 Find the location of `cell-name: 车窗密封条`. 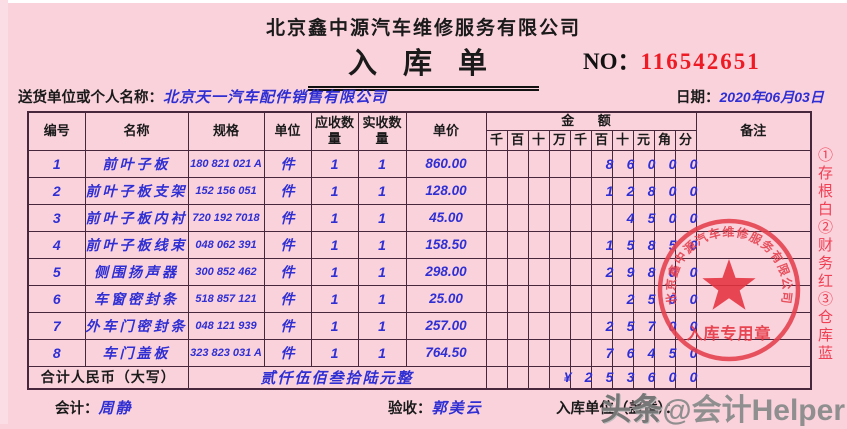

cell-name: 车窗密封条 is located at coordinates (136, 298).